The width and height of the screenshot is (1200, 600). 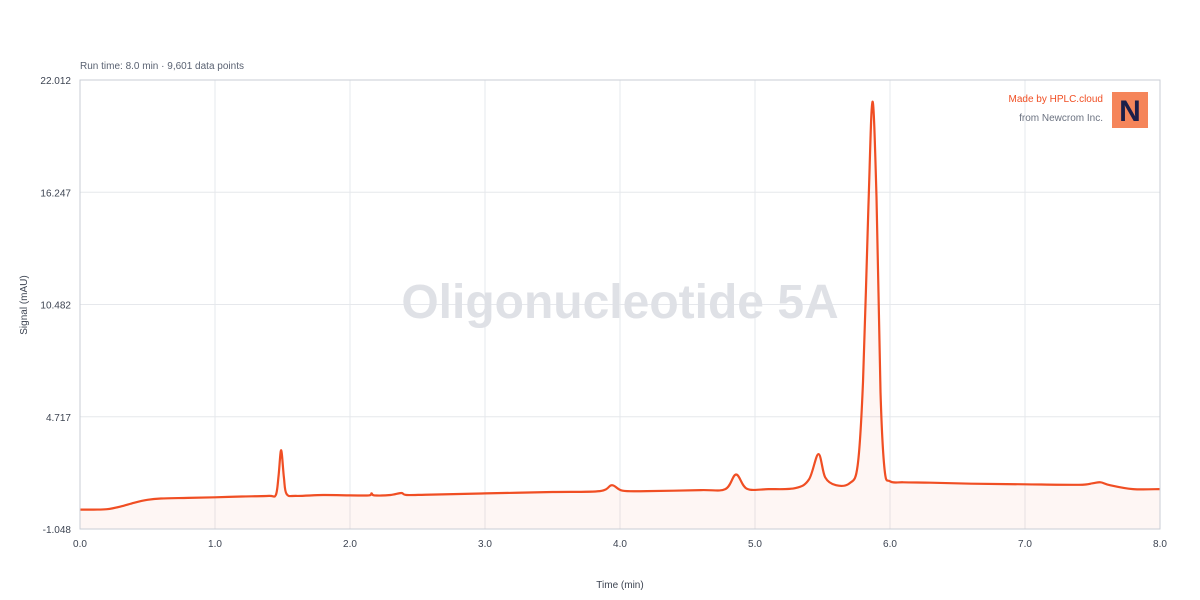 I want to click on y-tick-label: 22.012, so click(x=55, y=81).